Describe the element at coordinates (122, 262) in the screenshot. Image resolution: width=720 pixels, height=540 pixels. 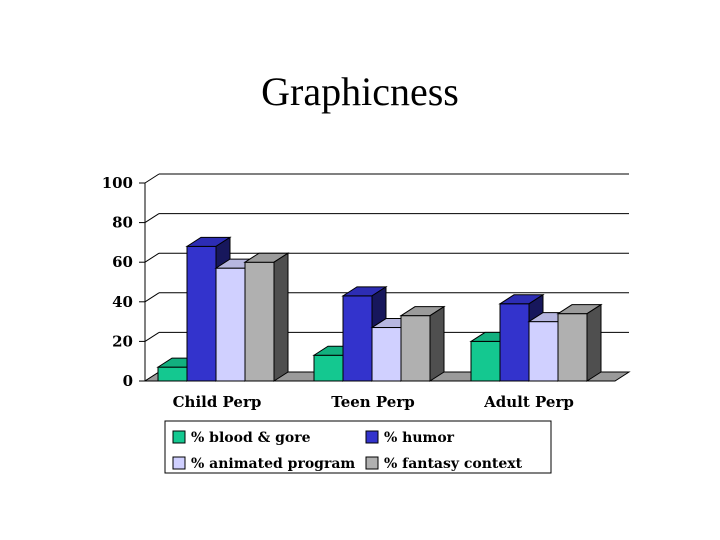
I see `y-tick-label: 60` at that location.